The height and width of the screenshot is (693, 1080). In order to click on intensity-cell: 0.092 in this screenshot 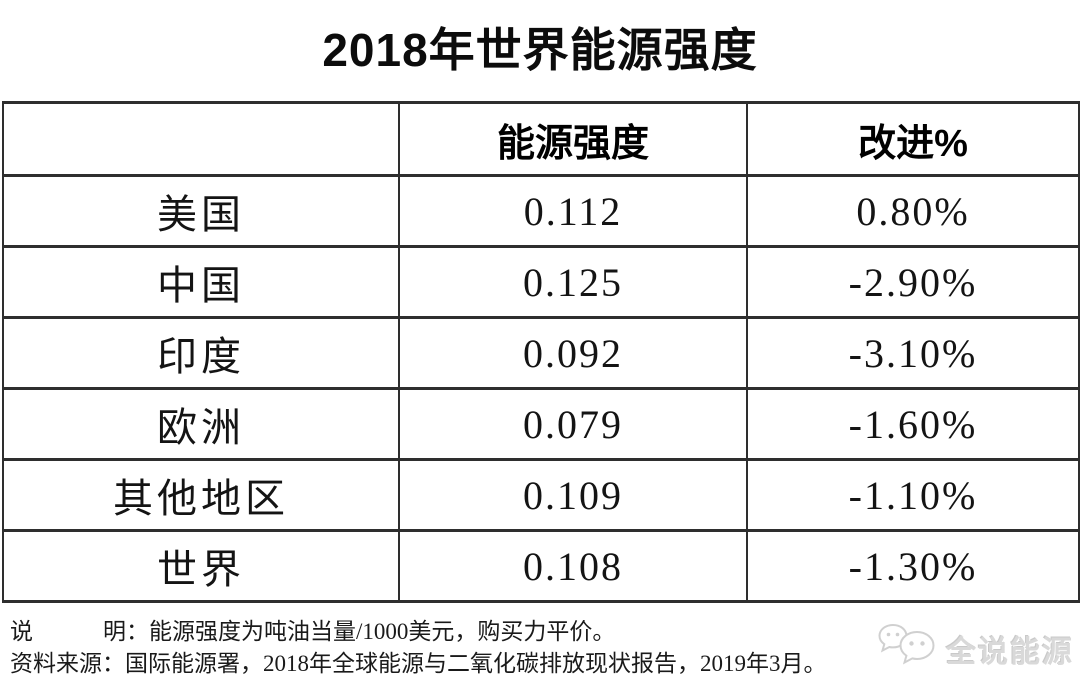, I will do `click(573, 353)`.